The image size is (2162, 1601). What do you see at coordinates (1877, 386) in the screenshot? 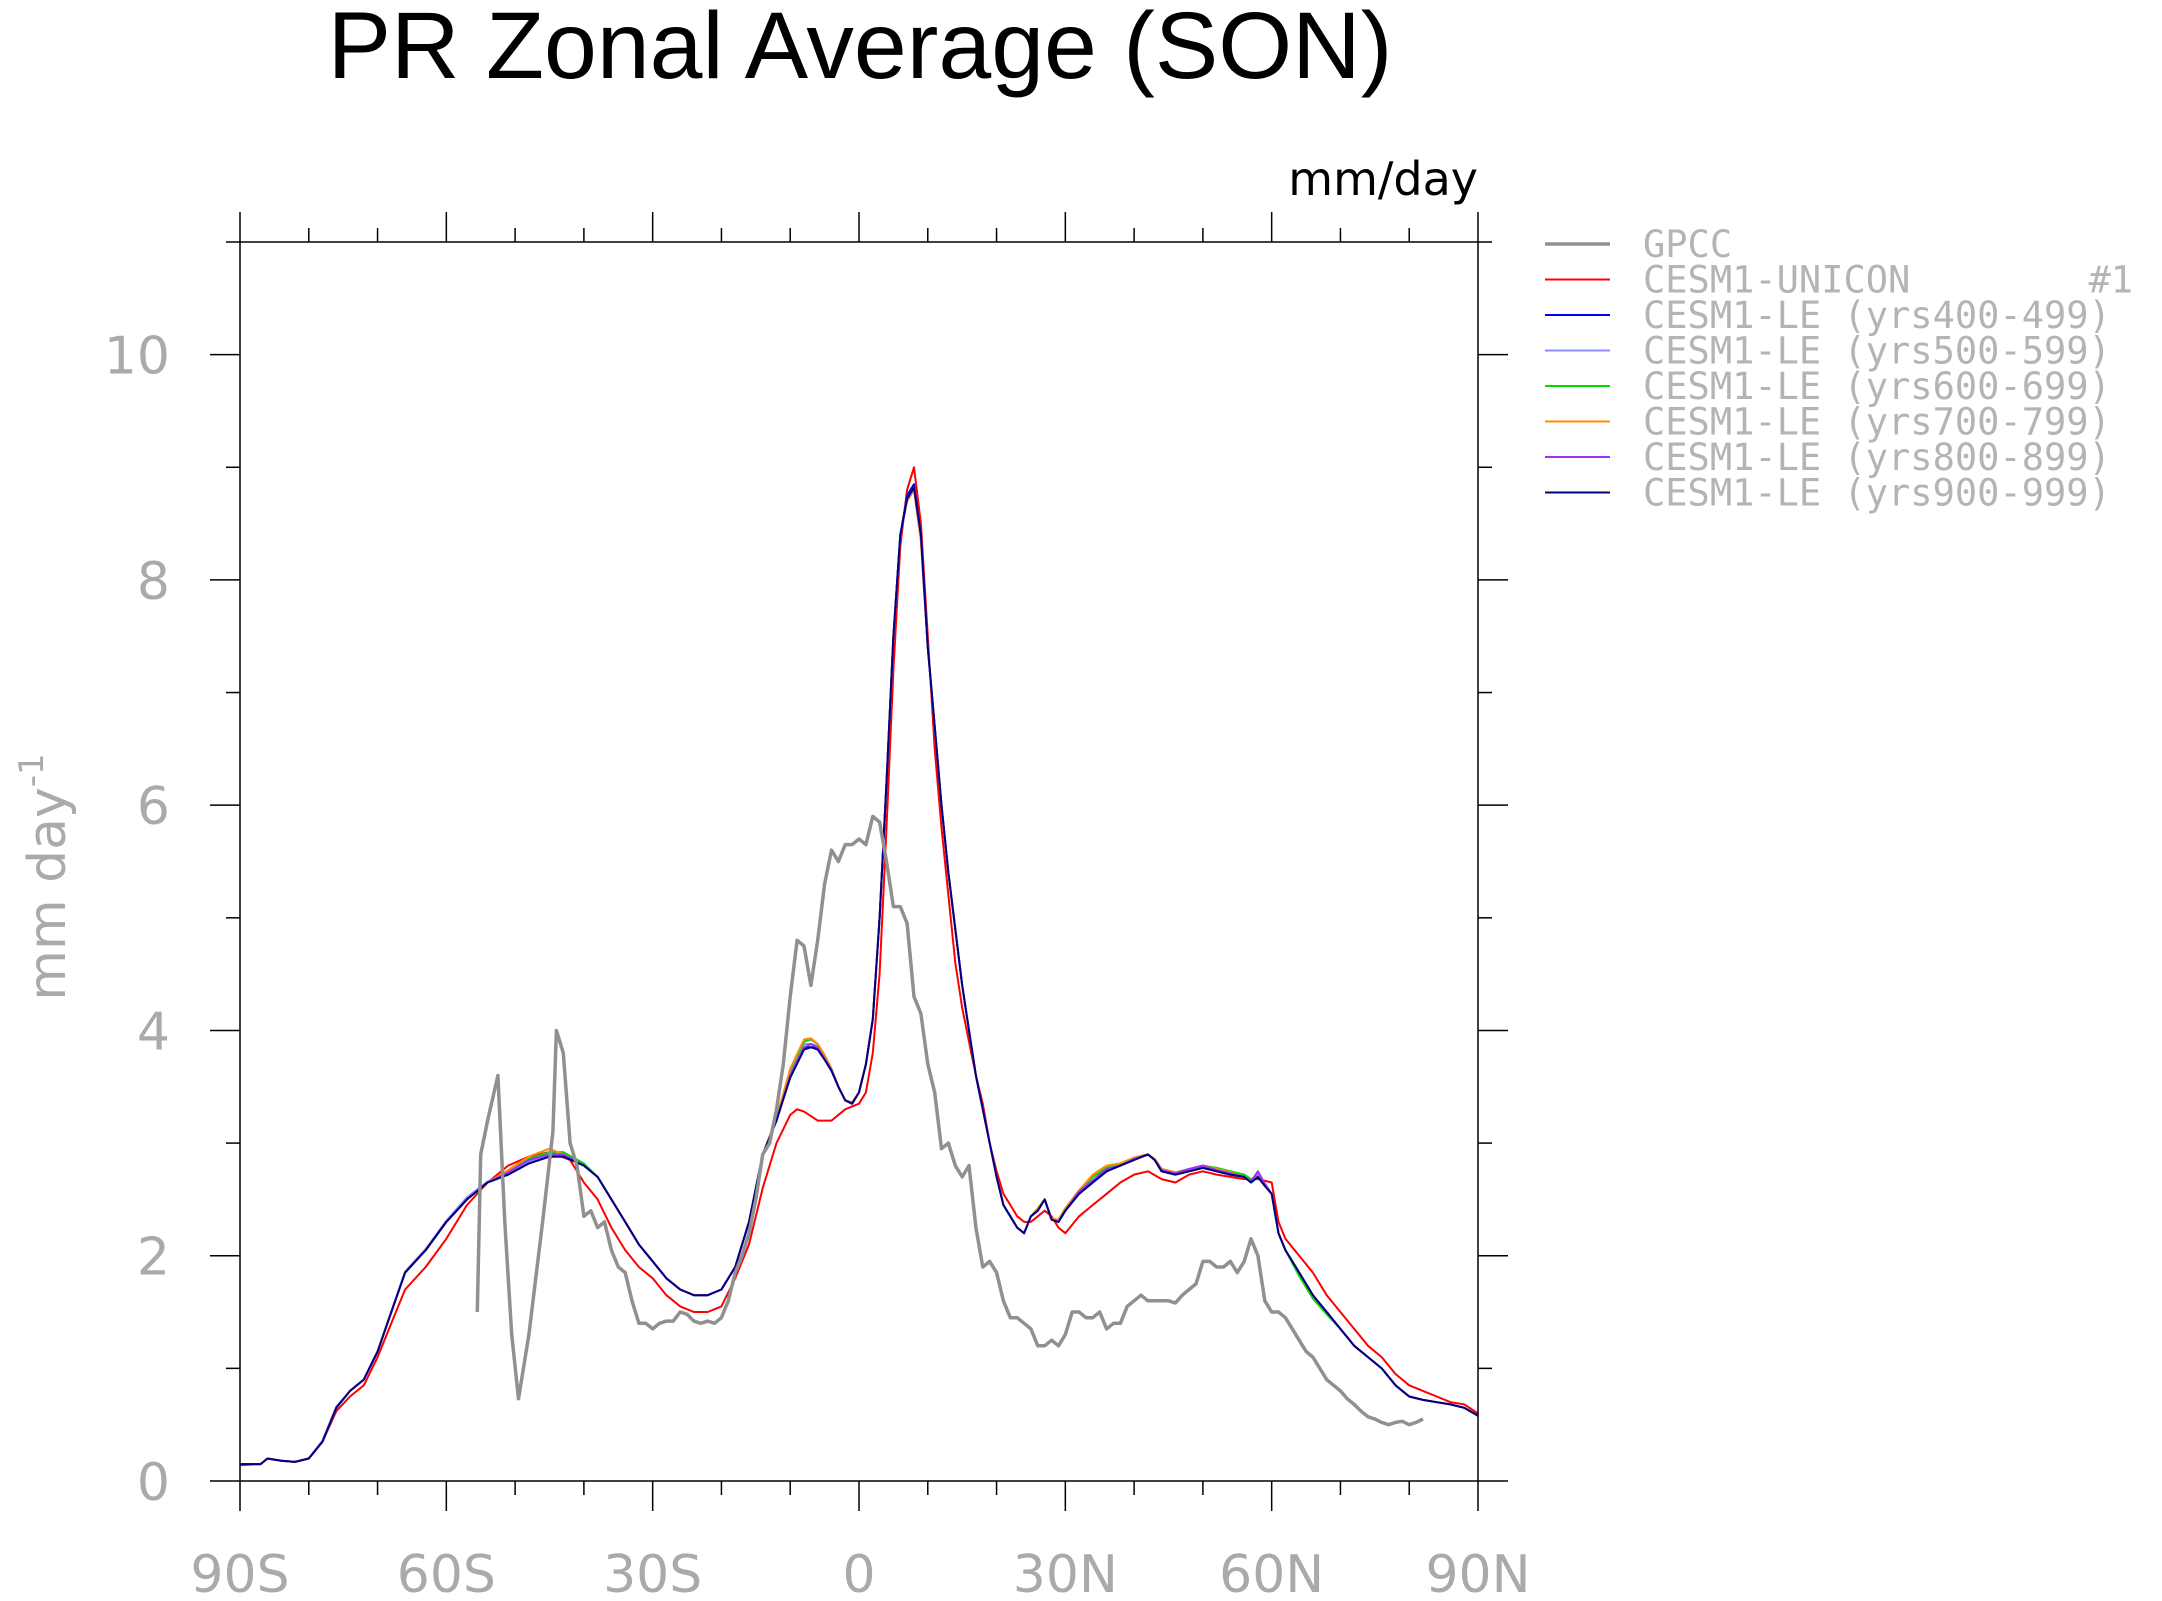
I see `legend-label: CESM1-LE (yrs600-699)` at bounding box center [1877, 386].